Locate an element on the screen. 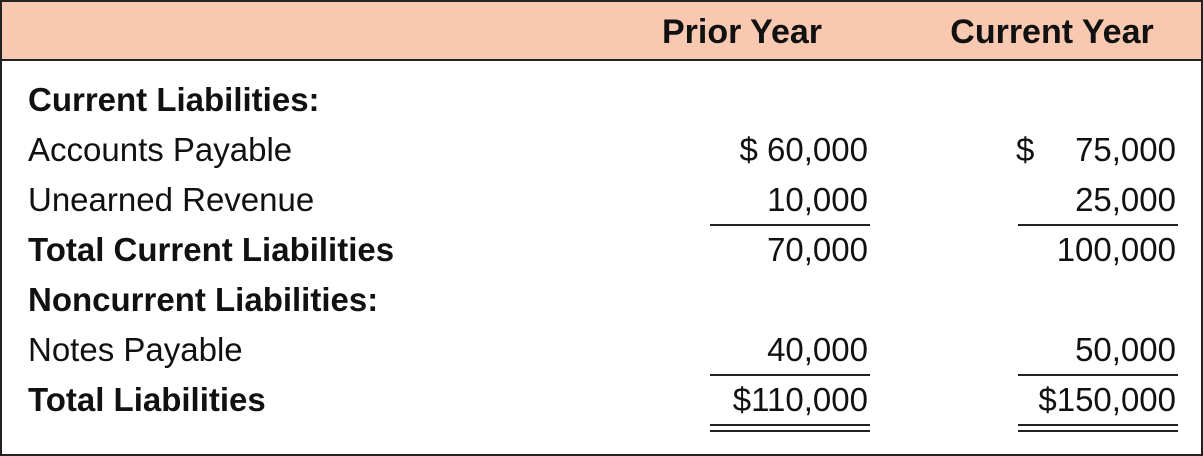  row-label: Total Current Liabilities is located at coordinates (211, 249).